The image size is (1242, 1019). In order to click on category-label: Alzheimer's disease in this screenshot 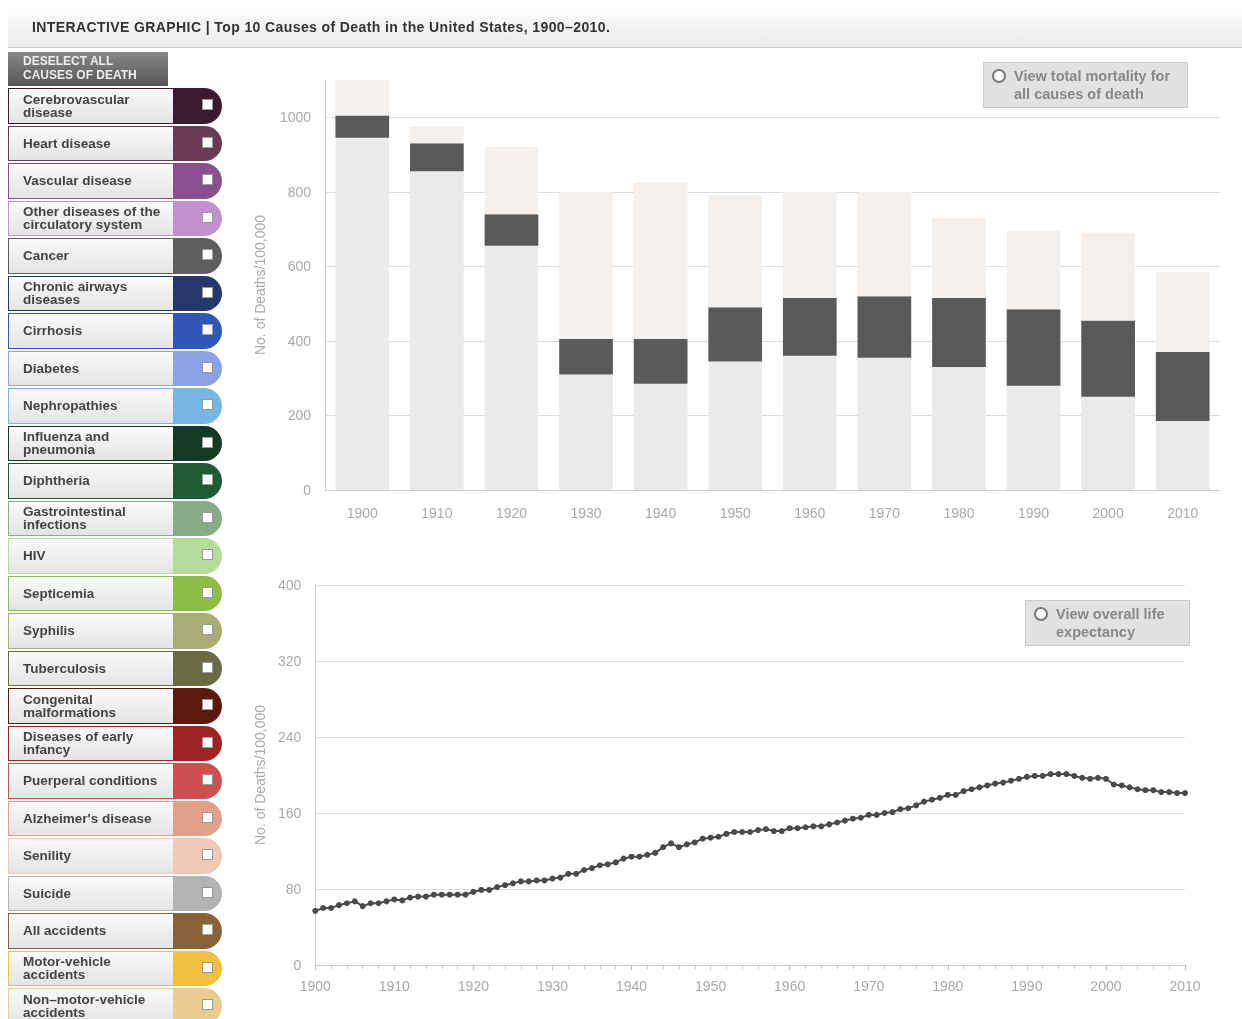, I will do `click(91, 818)`.